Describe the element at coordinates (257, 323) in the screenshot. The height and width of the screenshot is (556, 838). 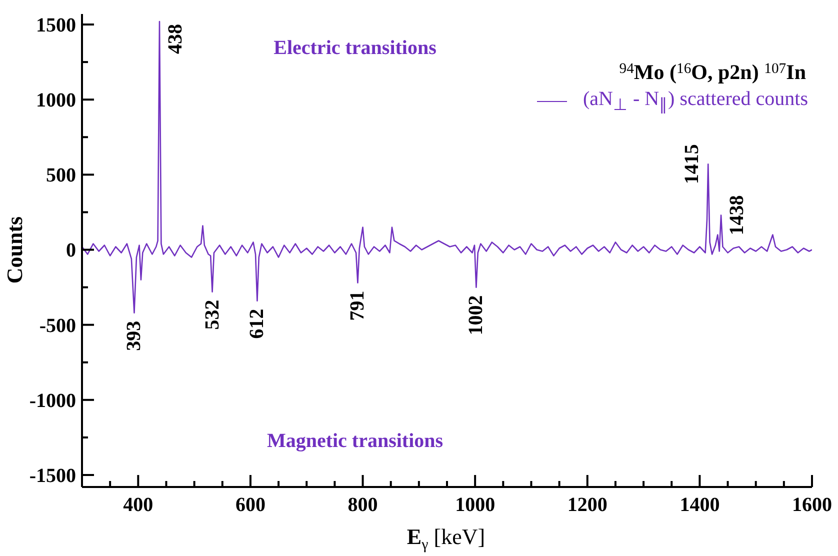
I see `annotation: 612` at that location.